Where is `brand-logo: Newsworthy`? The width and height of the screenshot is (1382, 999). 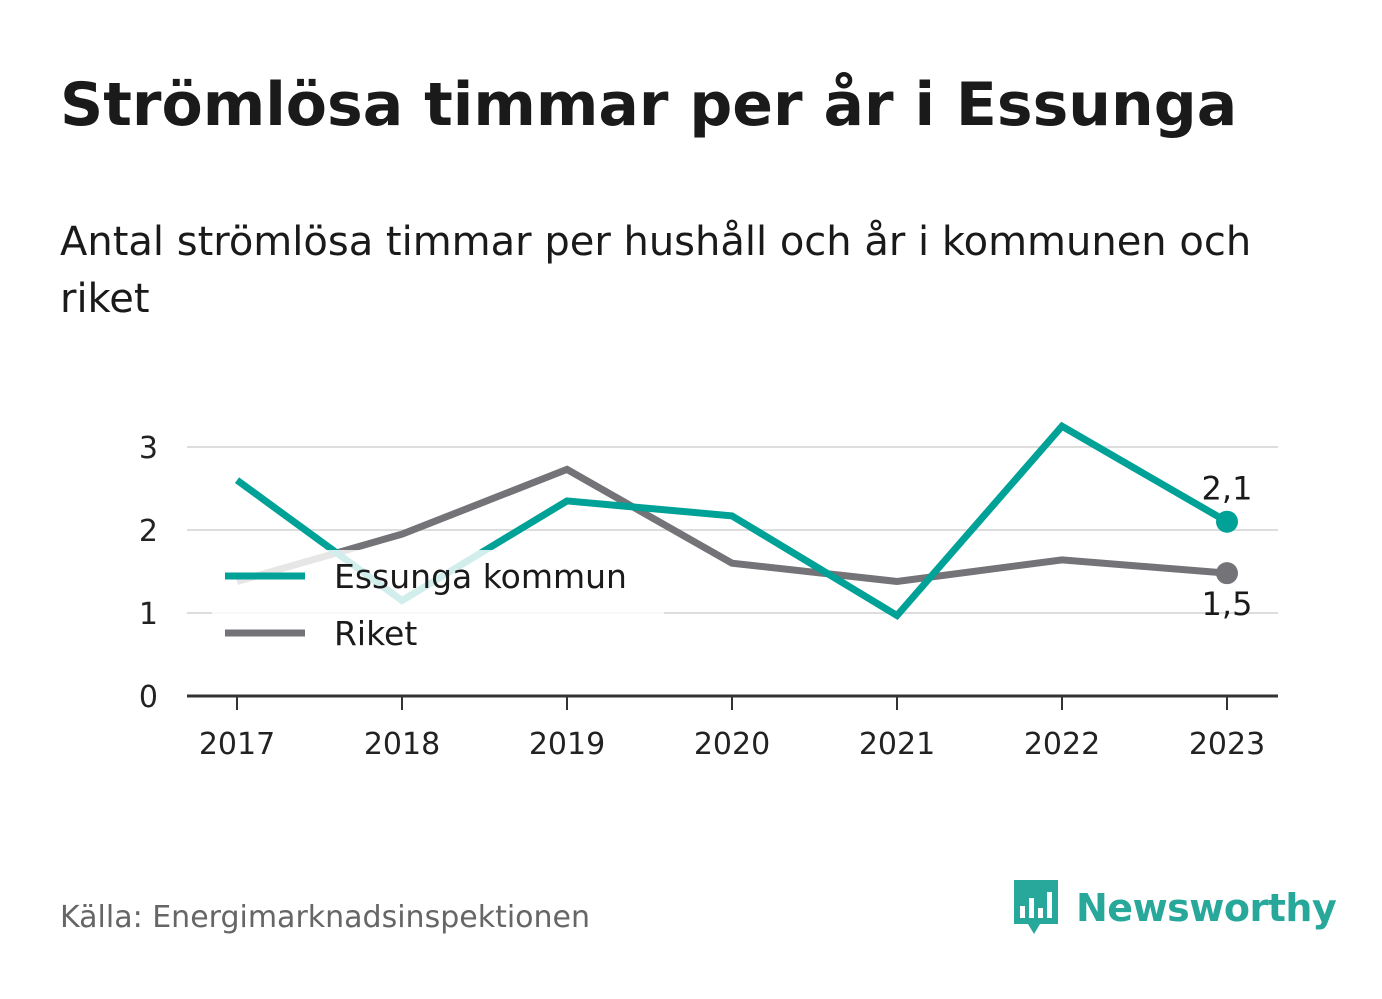 brand-logo: Newsworthy is located at coordinates (1173, 908).